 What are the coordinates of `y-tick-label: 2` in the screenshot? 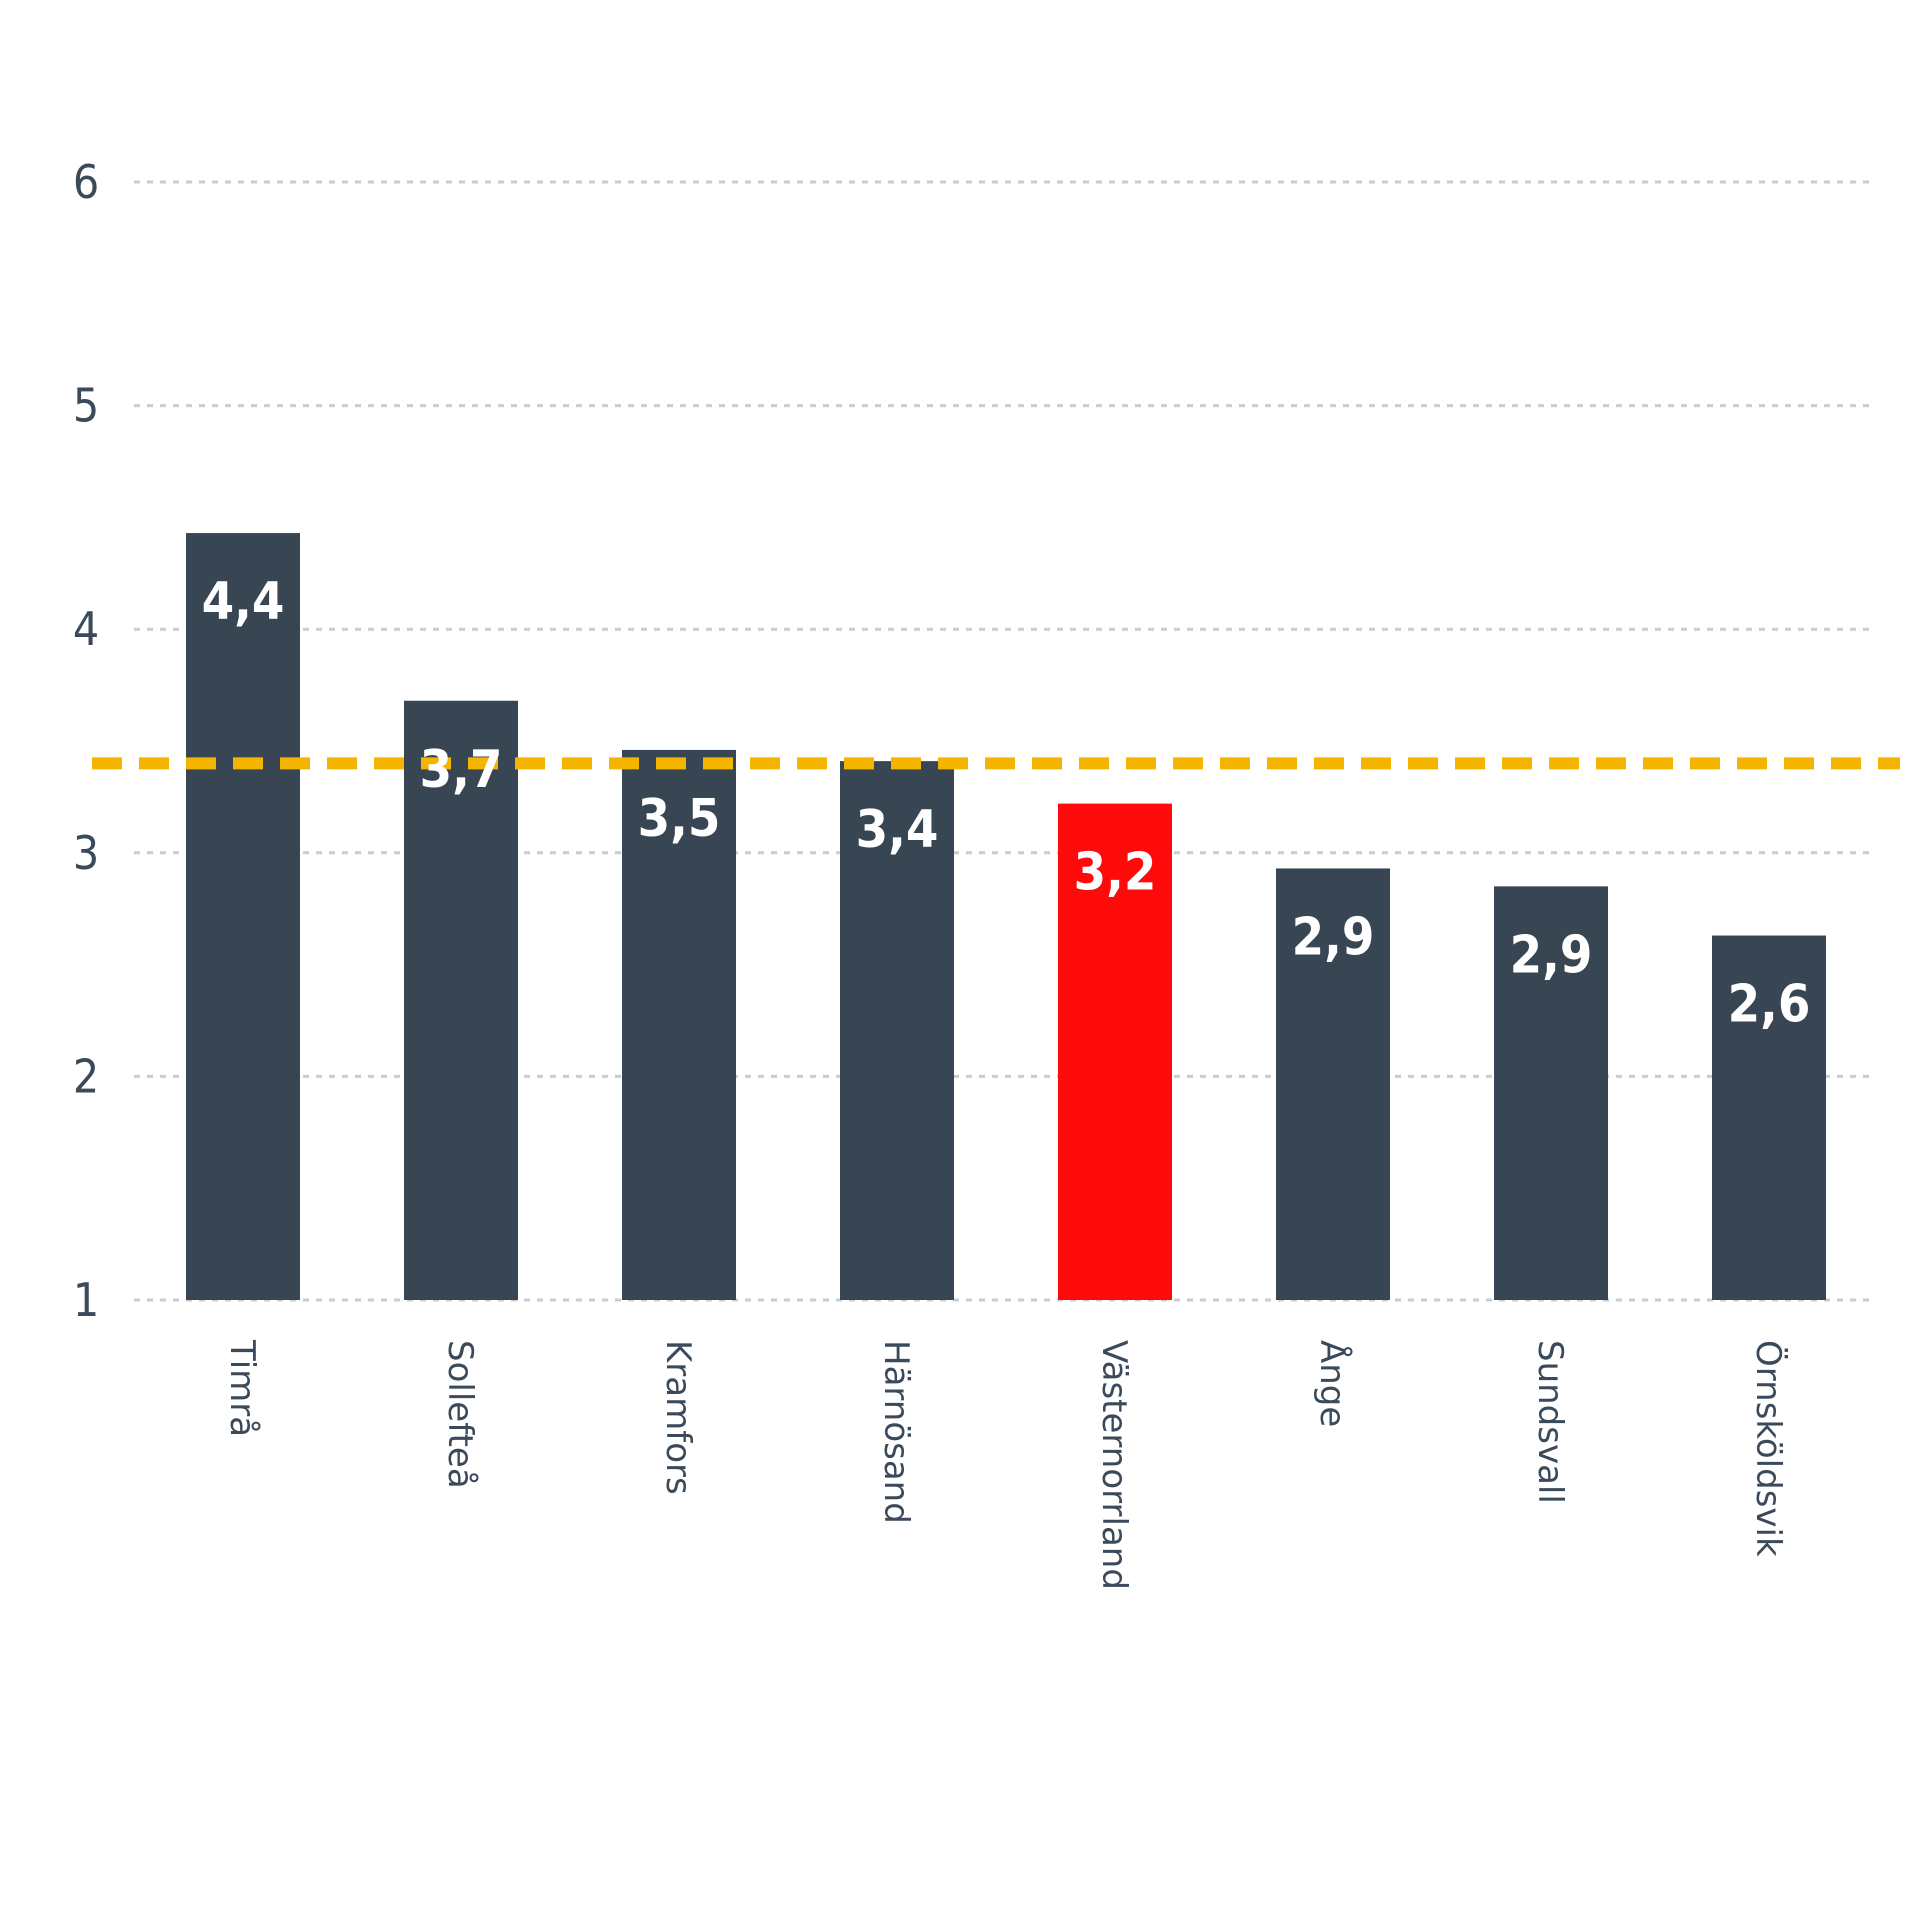 It's located at (86, 1076).